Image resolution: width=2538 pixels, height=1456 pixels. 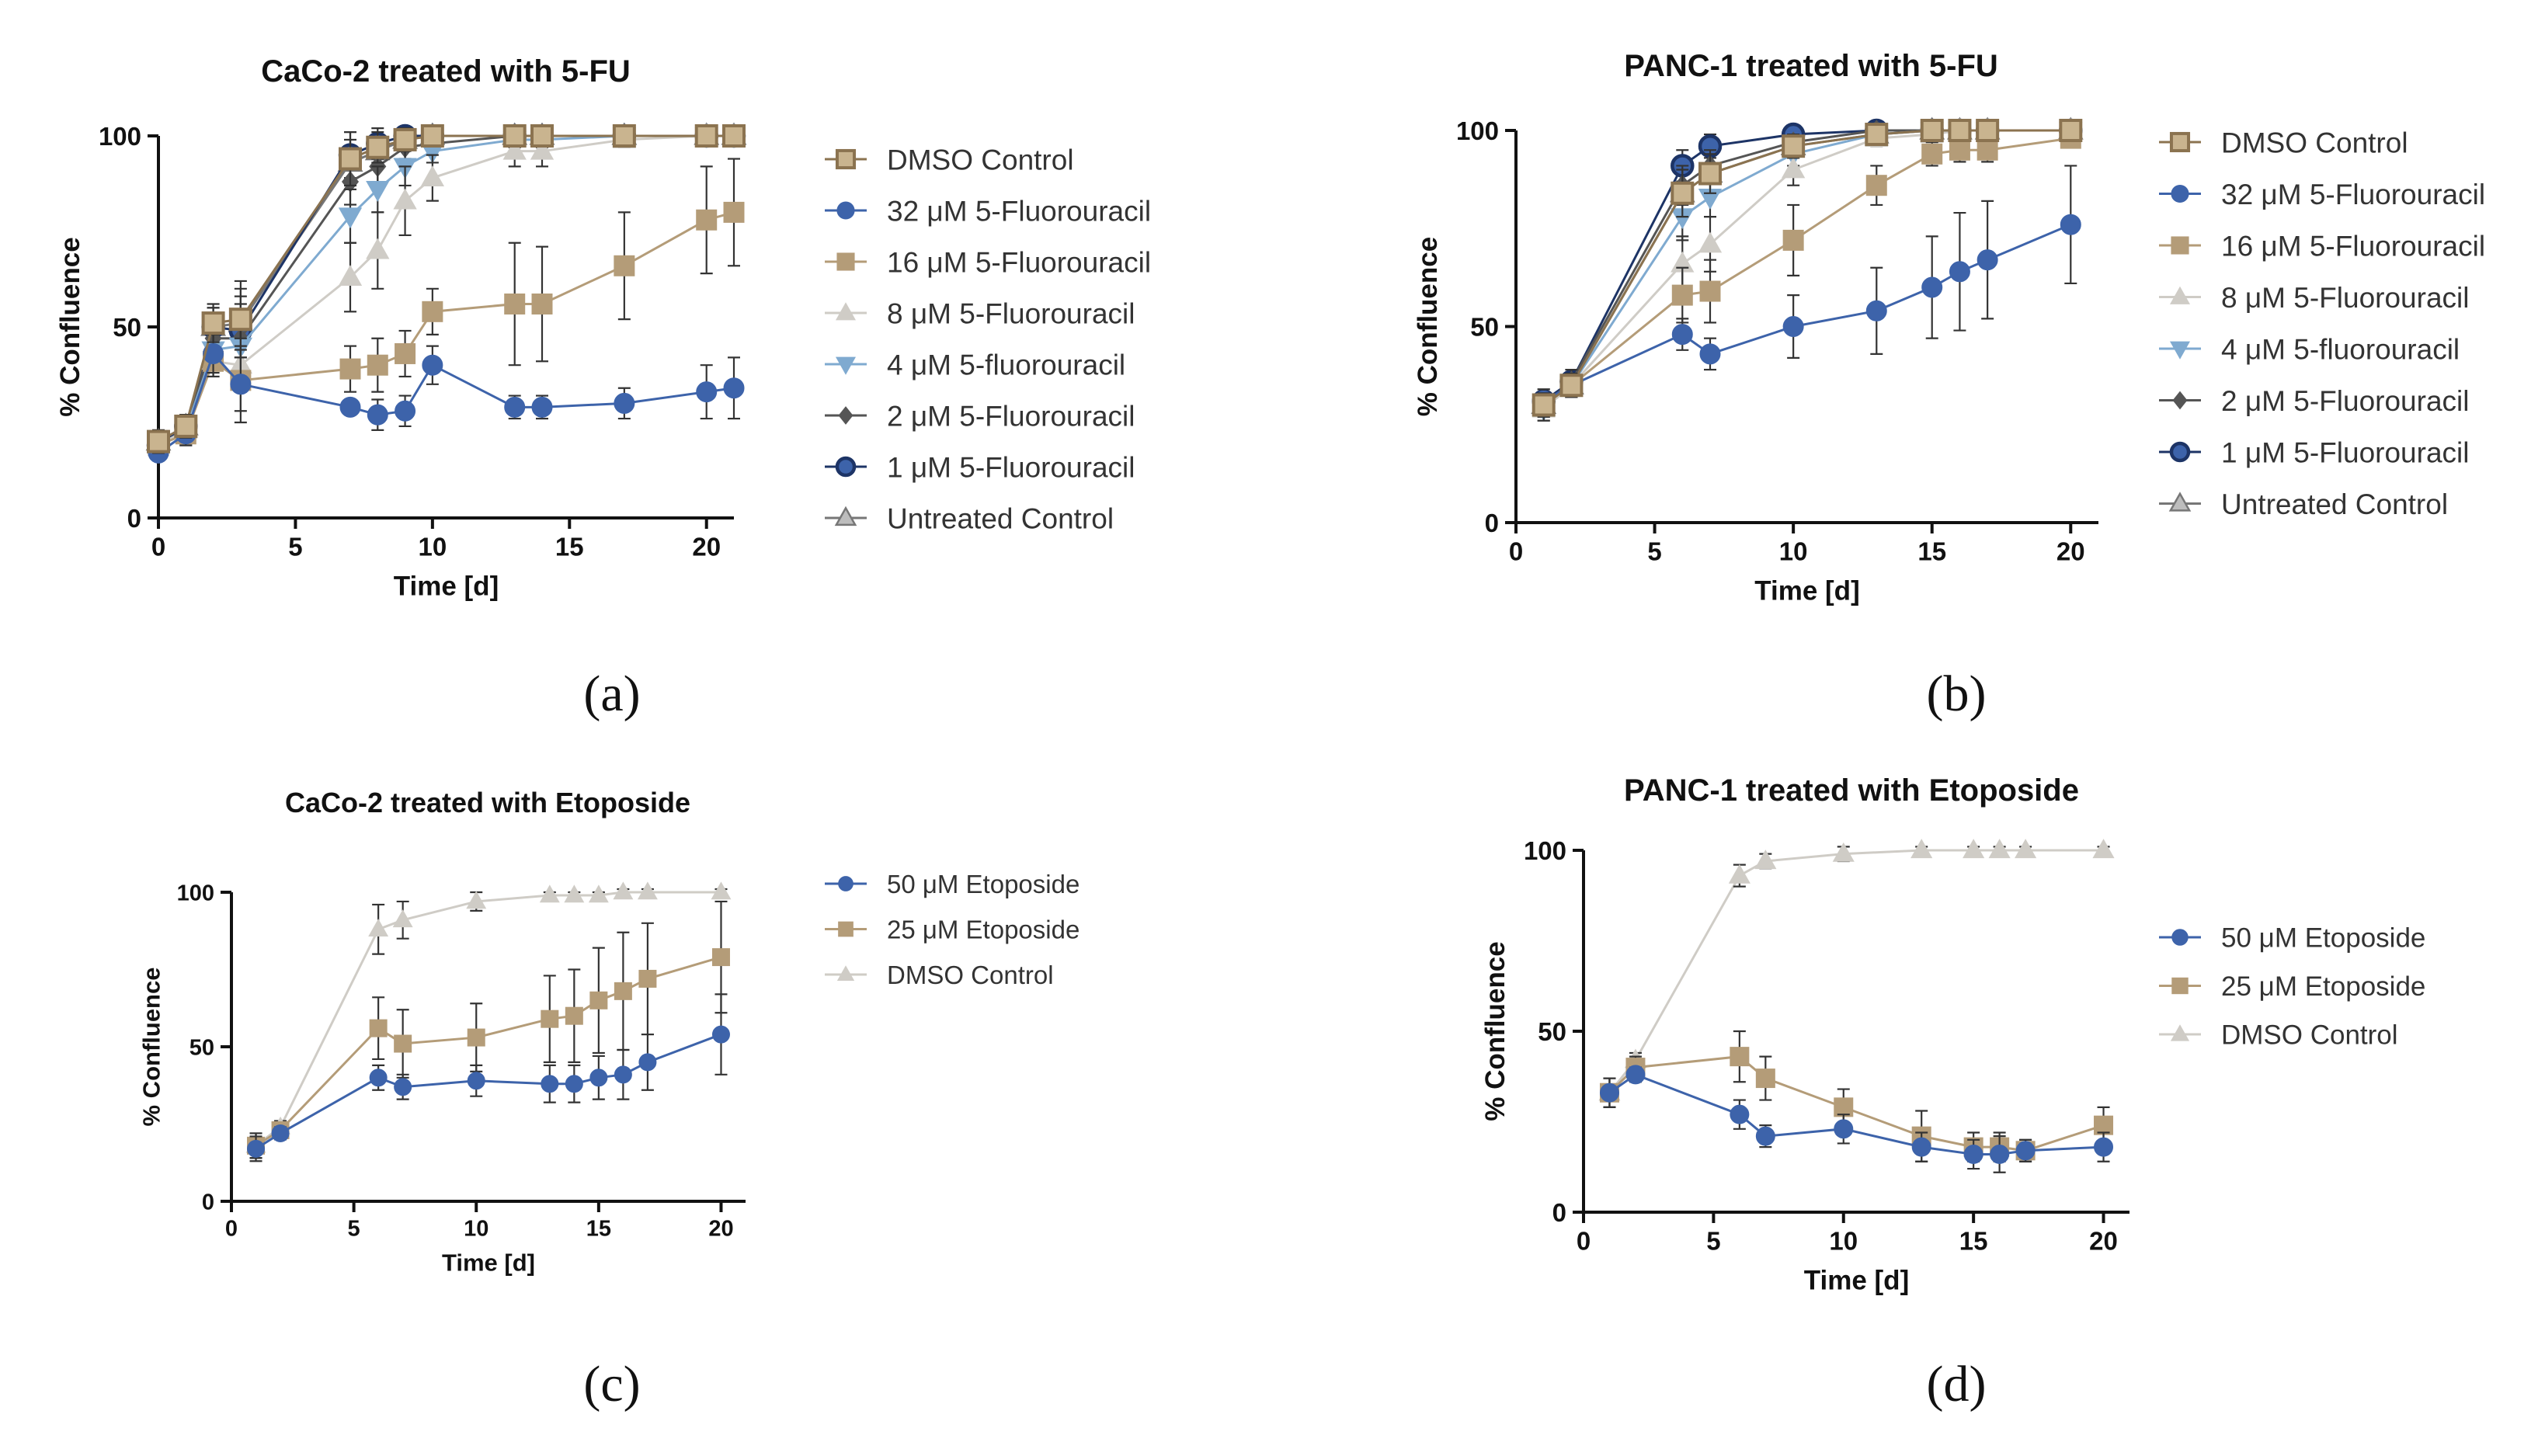 I want to click on legend-label: 16 μM 5-Fluorouracil, so click(x=1019, y=262).